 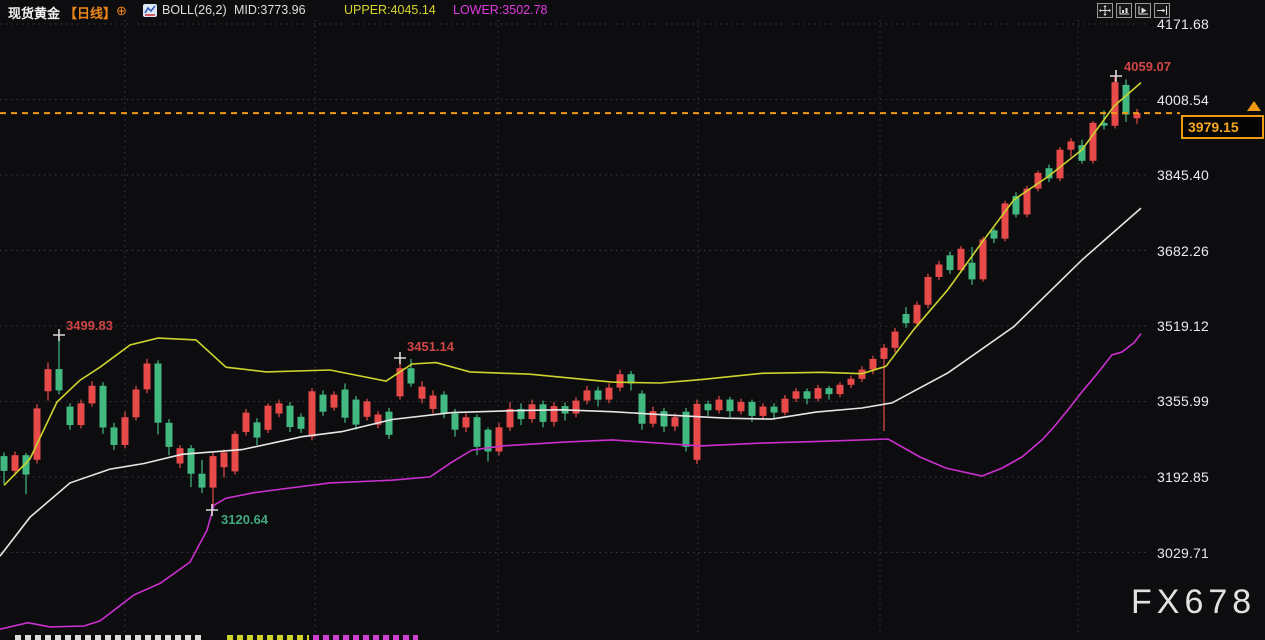 What do you see at coordinates (1133, 10) in the screenshot?
I see `chart-toolbar` at bounding box center [1133, 10].